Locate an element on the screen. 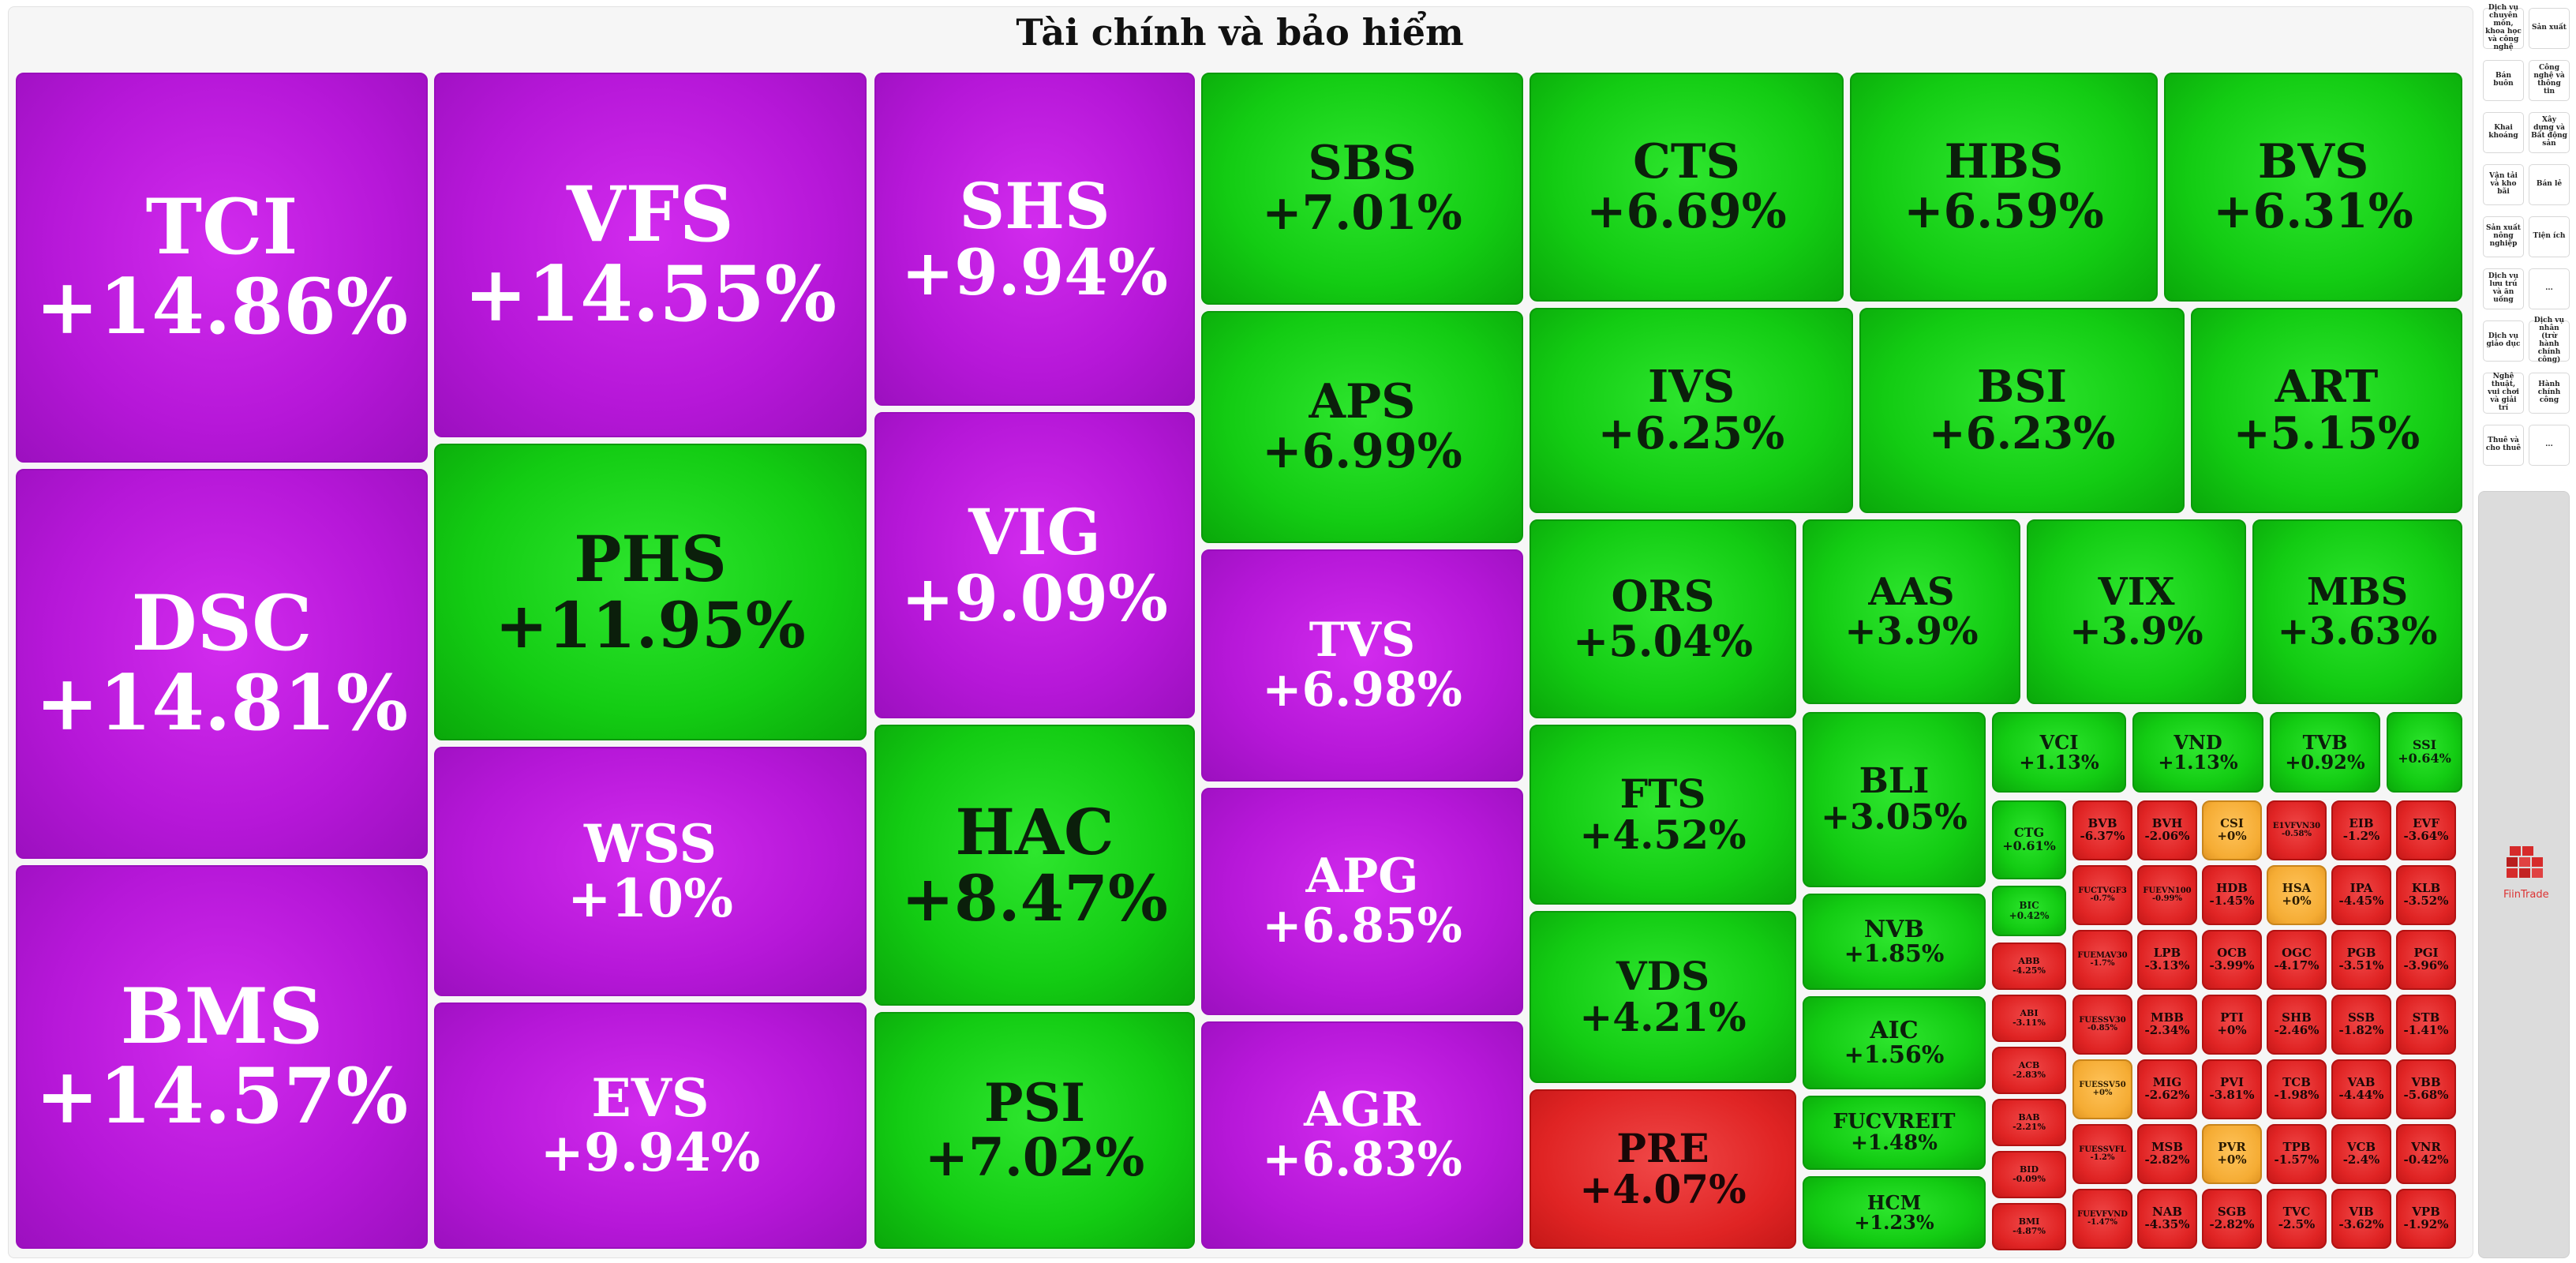 The height and width of the screenshot is (1263, 2576). sidebar-scrollbar is located at coordinates (2524, 874).